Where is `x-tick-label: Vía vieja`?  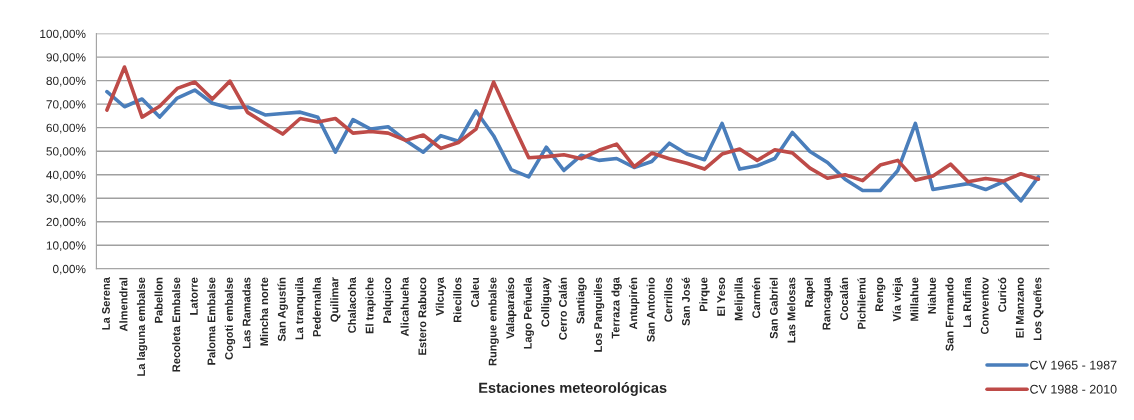 x-tick-label: Vía vieja is located at coordinates (898, 299).